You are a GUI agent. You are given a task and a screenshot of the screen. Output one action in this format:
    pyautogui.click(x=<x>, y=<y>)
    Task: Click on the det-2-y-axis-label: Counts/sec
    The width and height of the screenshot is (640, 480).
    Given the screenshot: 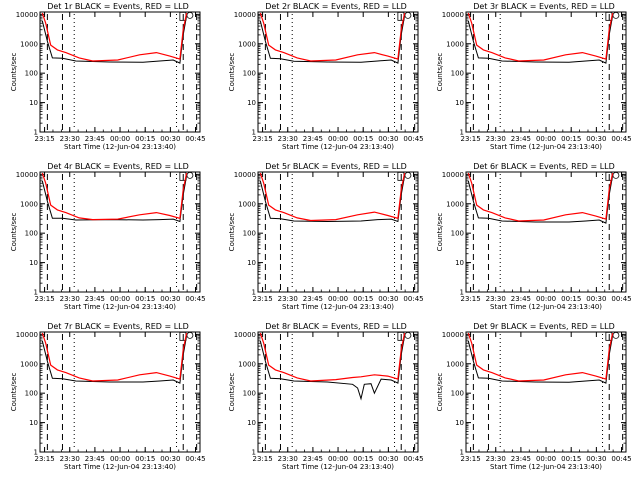 What is the action you would take?
    pyautogui.click(x=232, y=72)
    